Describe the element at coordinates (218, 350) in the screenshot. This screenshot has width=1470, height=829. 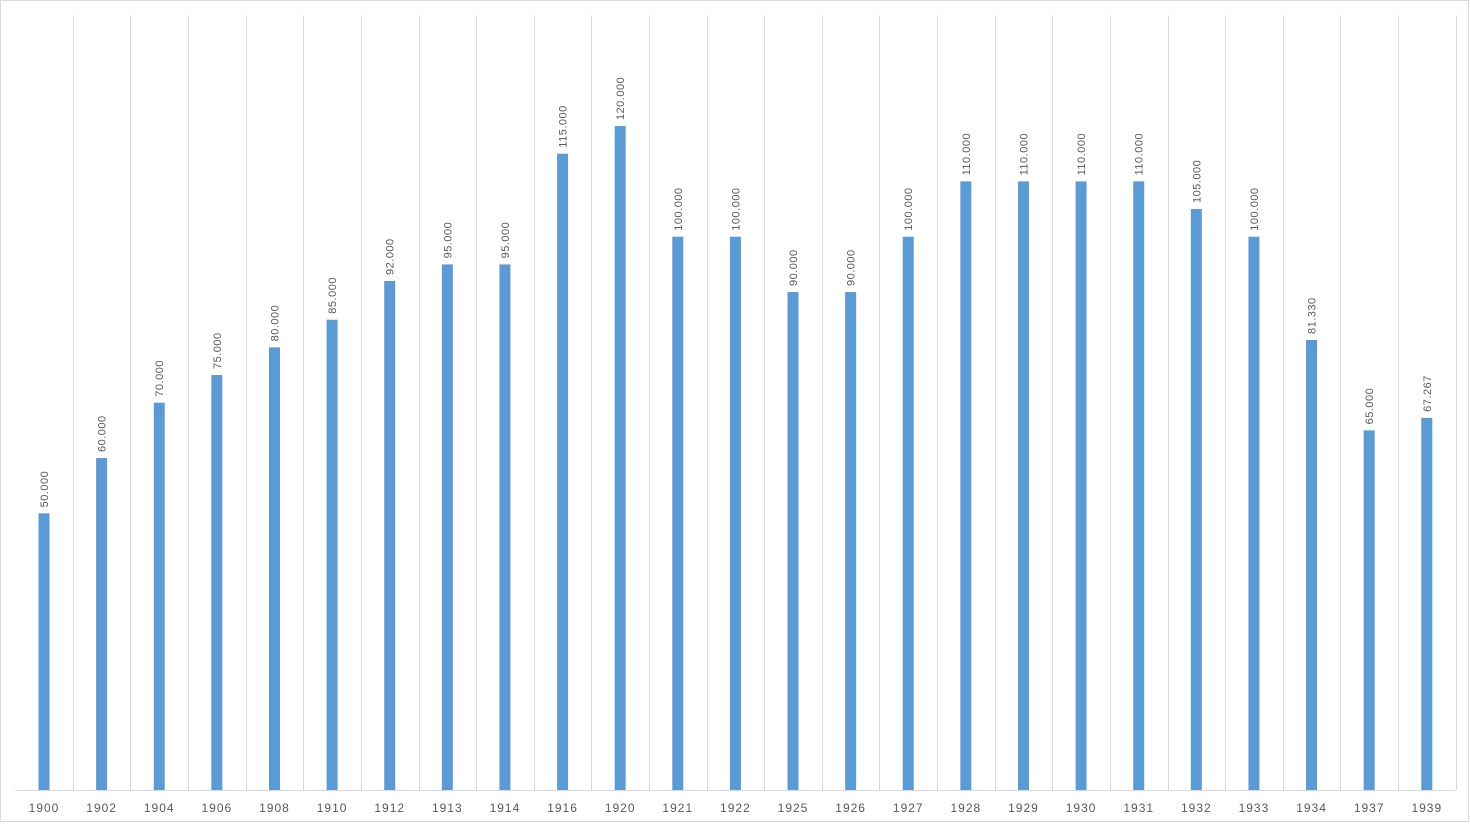
I see `data-label: 75.000` at that location.